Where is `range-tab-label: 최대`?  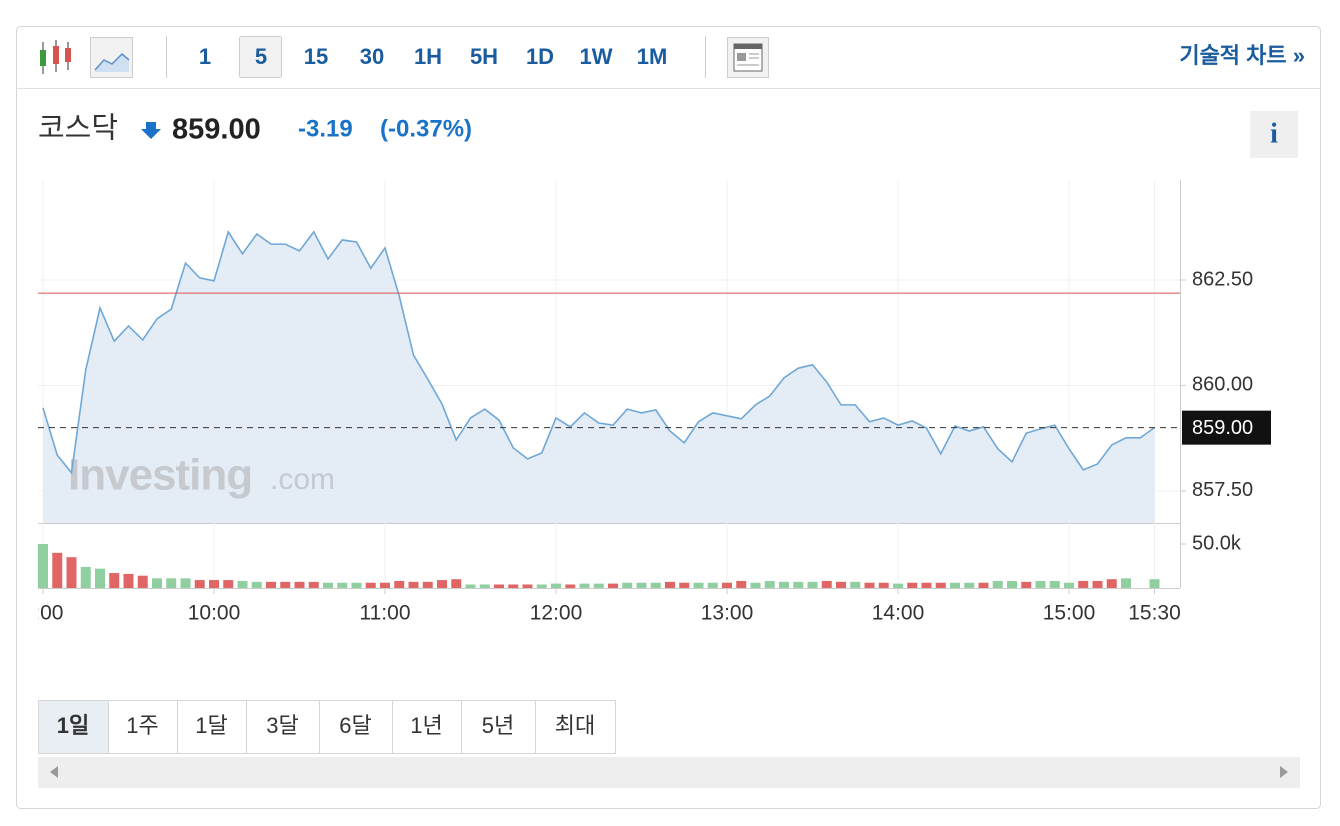 range-tab-label: 최대 is located at coordinates (575, 725).